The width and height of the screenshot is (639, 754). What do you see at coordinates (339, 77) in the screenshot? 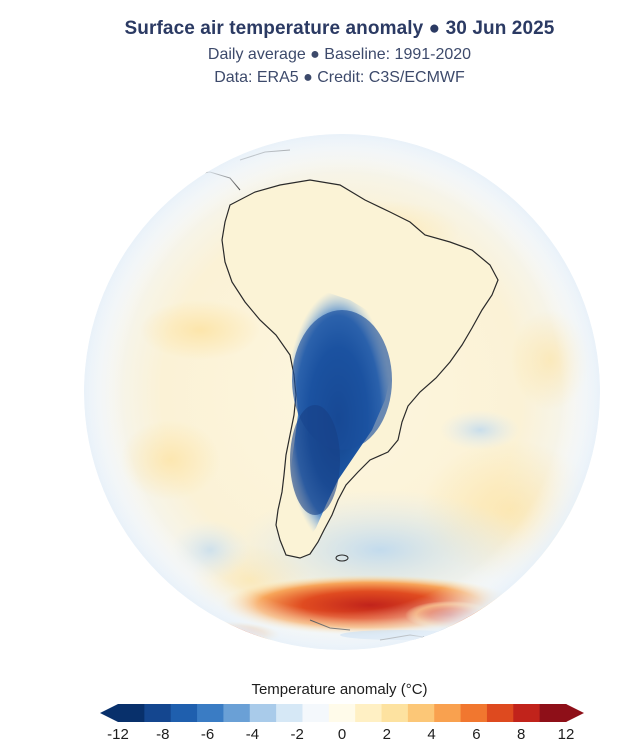
I see `credit-line: Data: ERA5 ● Credit: C3S/ECMWF` at bounding box center [339, 77].